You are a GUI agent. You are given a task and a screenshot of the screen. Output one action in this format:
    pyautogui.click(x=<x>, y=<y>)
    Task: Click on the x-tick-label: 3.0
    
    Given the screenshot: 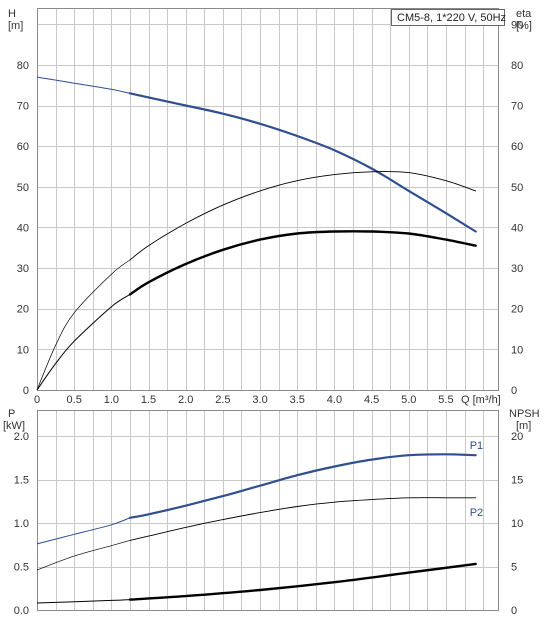 What is the action you would take?
    pyautogui.click(x=259, y=400)
    